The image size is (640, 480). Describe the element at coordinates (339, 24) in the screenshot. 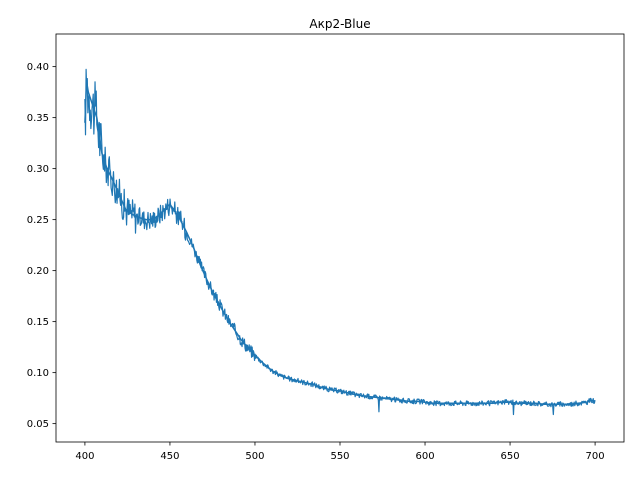

I see `chart-title: Aкp2-Blue` at that location.